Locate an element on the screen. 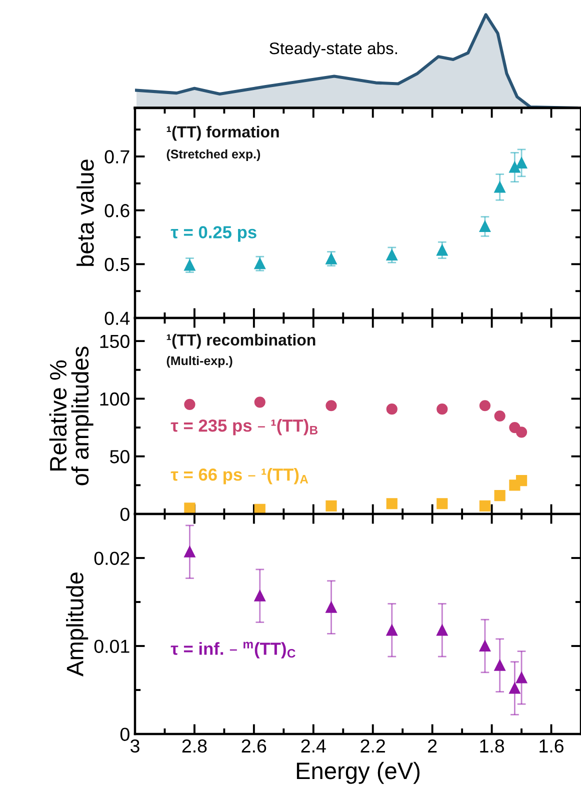  x-tick-label: 2.4 is located at coordinates (313, 745).